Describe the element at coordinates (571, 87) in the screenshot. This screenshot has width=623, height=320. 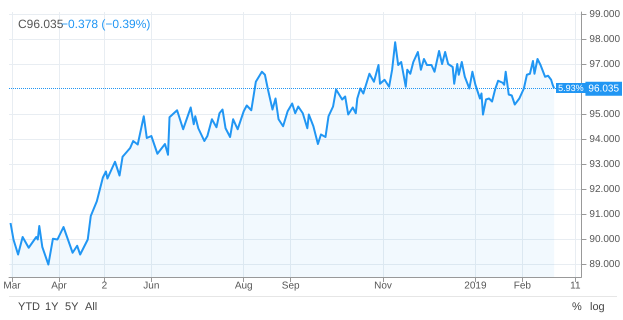
I see `annotation: 5.93%` at that location.